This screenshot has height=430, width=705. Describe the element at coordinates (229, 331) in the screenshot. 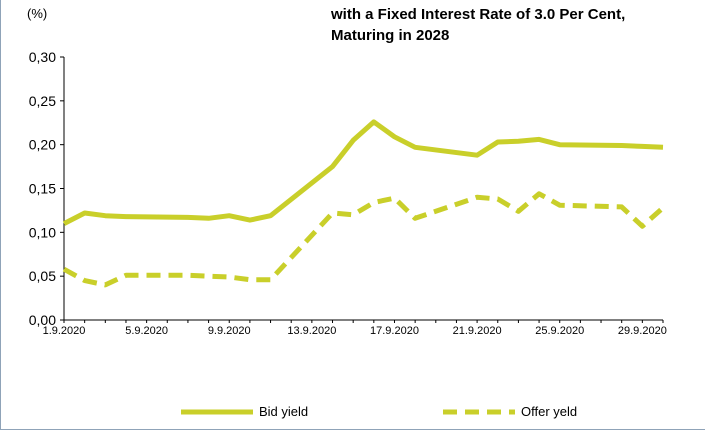

I see `x-tick-label: 9.9.2020` at that location.